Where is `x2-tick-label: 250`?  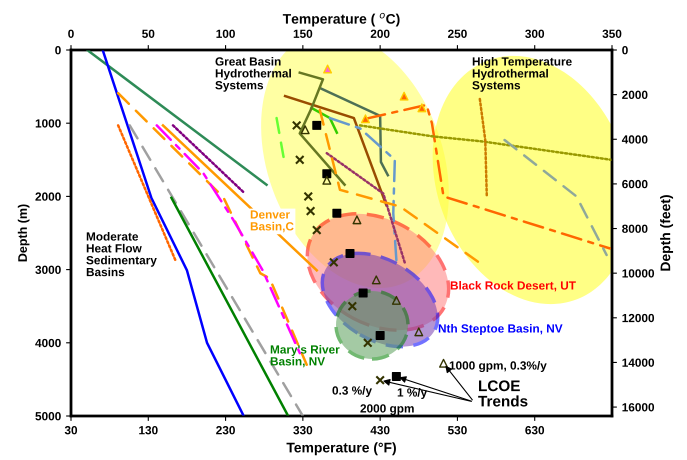
x2-tick-label: 250 is located at coordinates (457, 34).